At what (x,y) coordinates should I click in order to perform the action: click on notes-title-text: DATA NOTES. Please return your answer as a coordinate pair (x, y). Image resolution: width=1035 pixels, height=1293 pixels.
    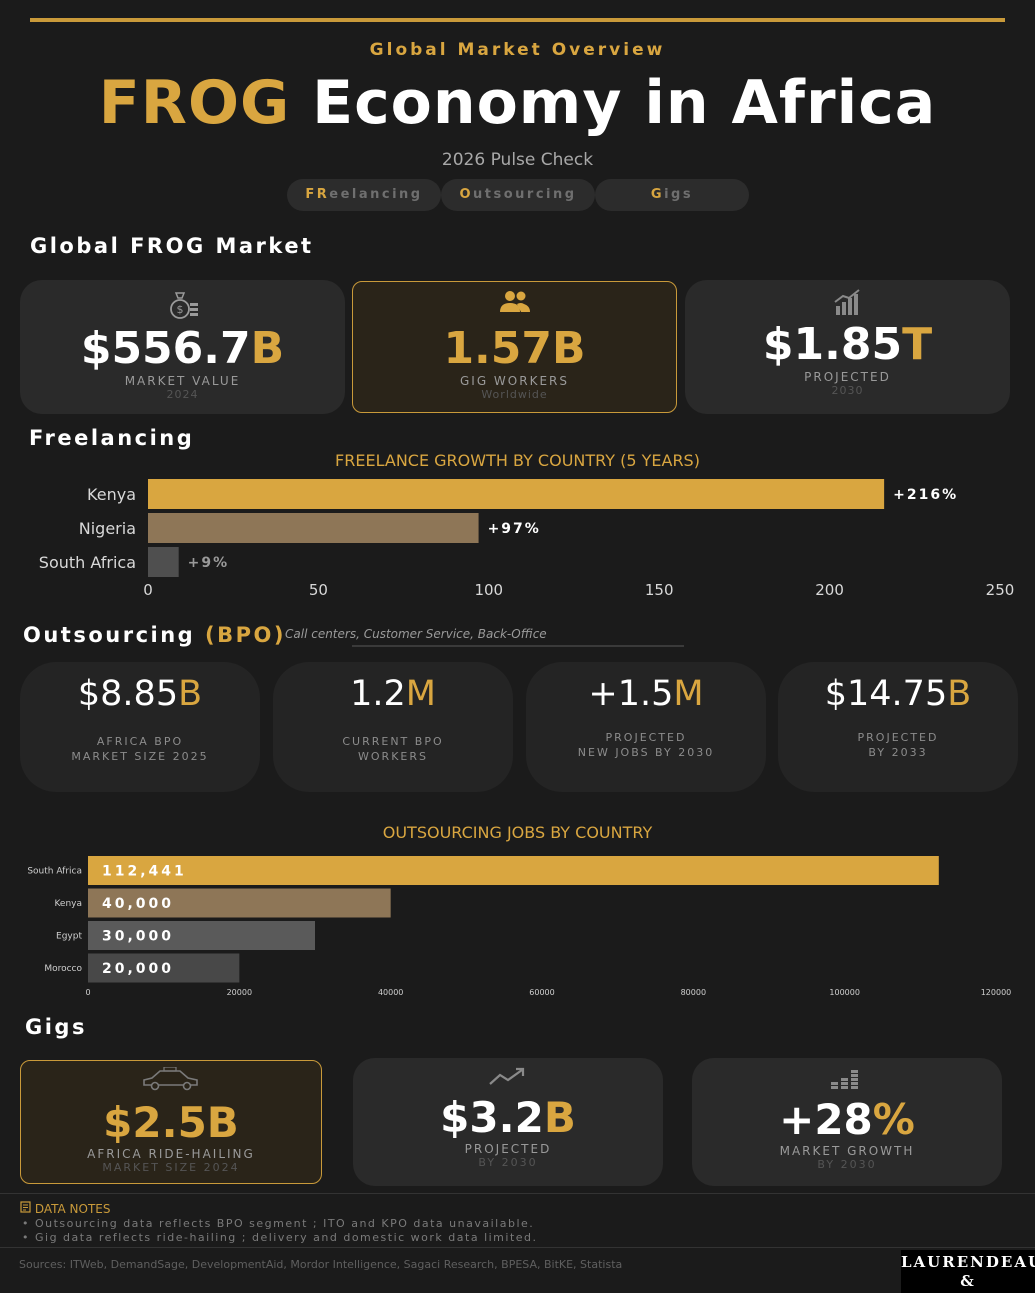
    Looking at the image, I should click on (72, 1209).